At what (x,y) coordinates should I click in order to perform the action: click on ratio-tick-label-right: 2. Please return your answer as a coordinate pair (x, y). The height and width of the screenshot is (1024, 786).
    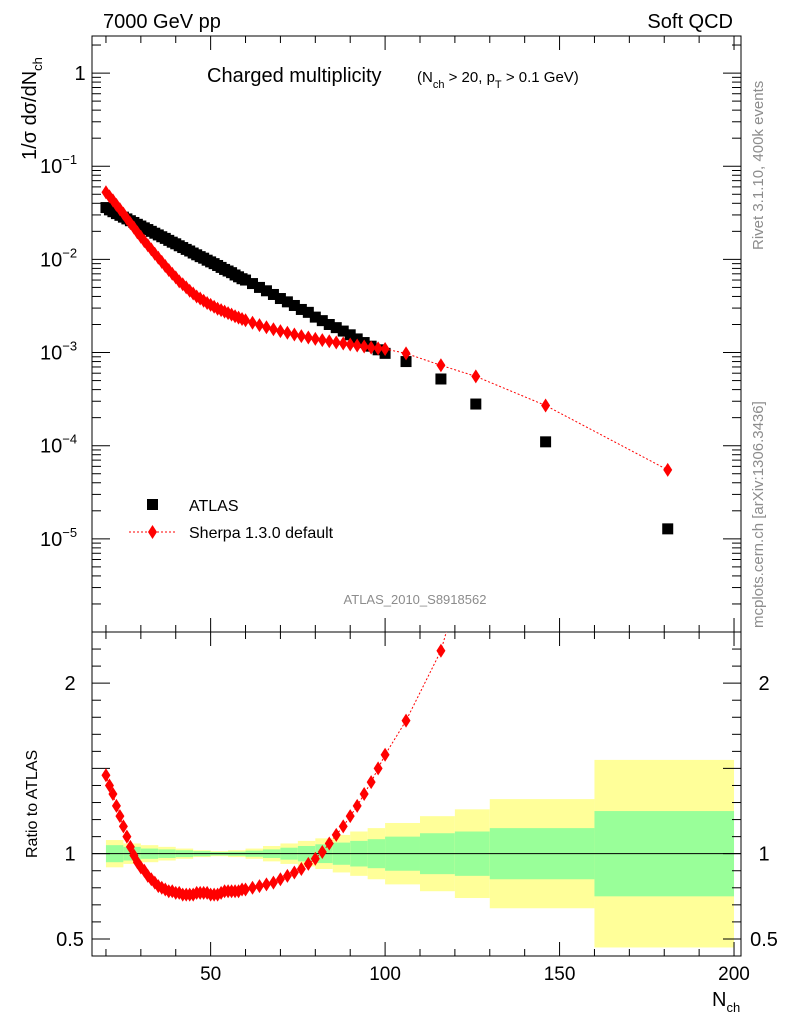
    Looking at the image, I should click on (763, 684).